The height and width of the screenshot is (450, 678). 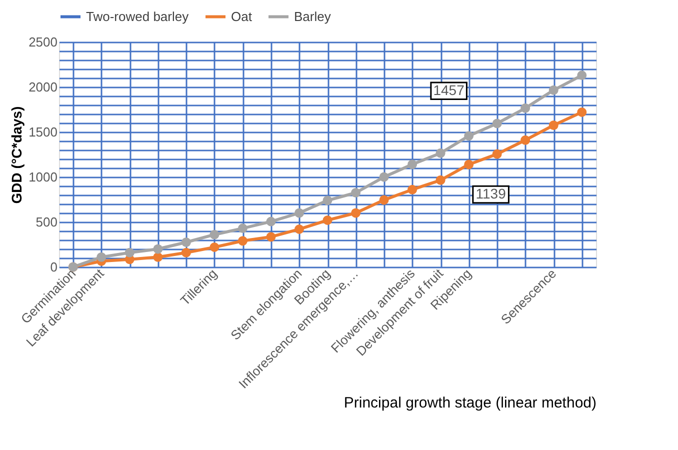 What do you see at coordinates (449, 90) in the screenshot?
I see `data-label: 1457` at bounding box center [449, 90].